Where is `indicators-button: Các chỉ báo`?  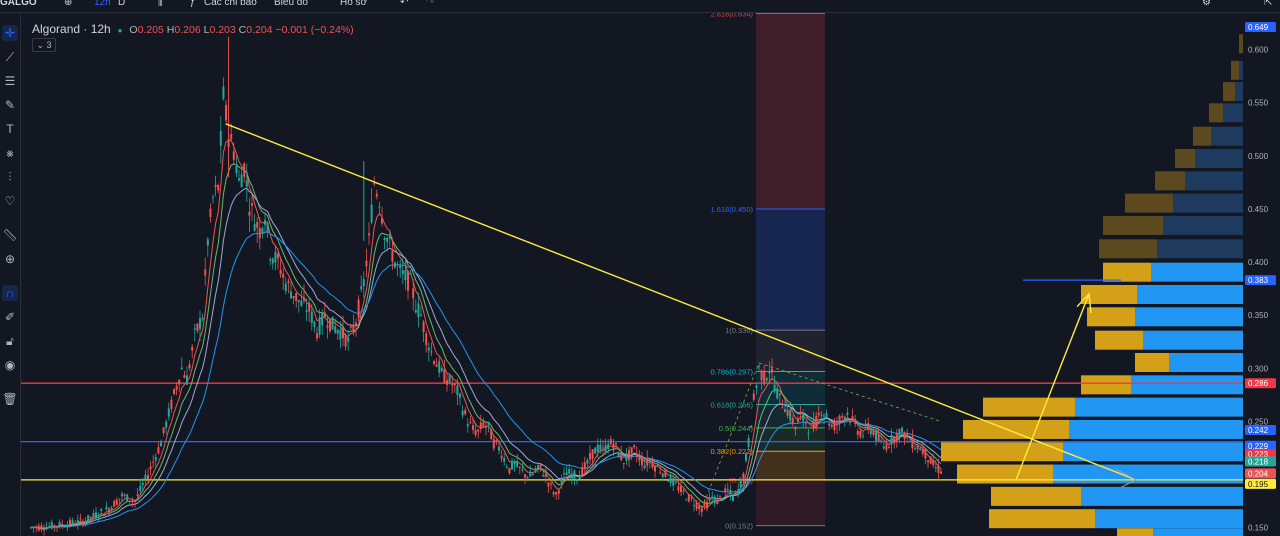
indicators-button: Các chỉ báo is located at coordinates (230, 4).